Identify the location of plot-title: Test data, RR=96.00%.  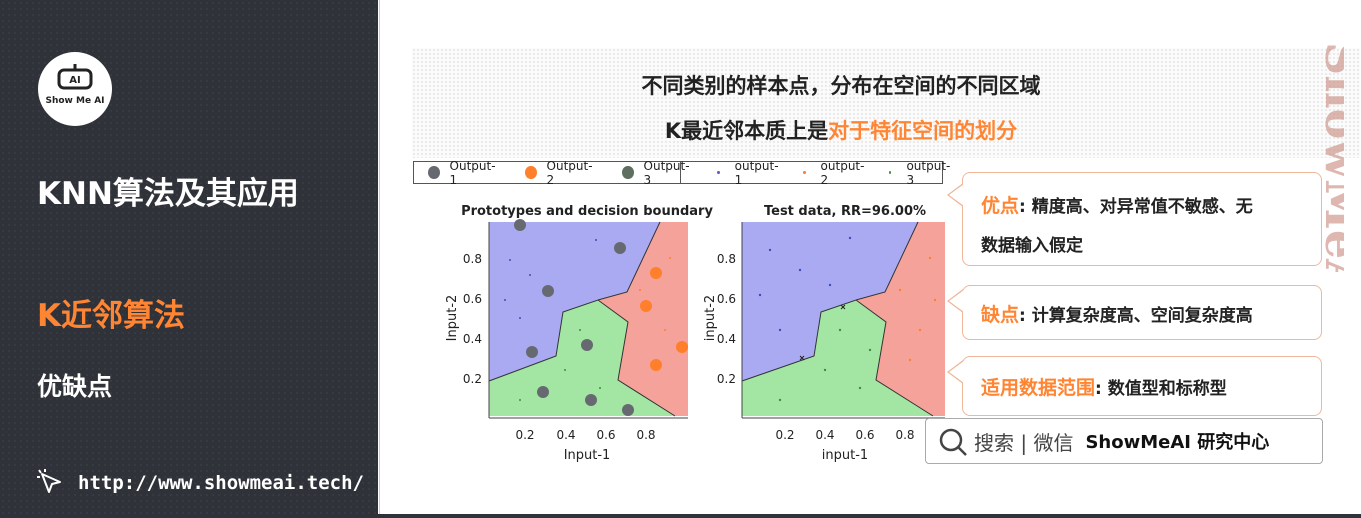
(845, 211).